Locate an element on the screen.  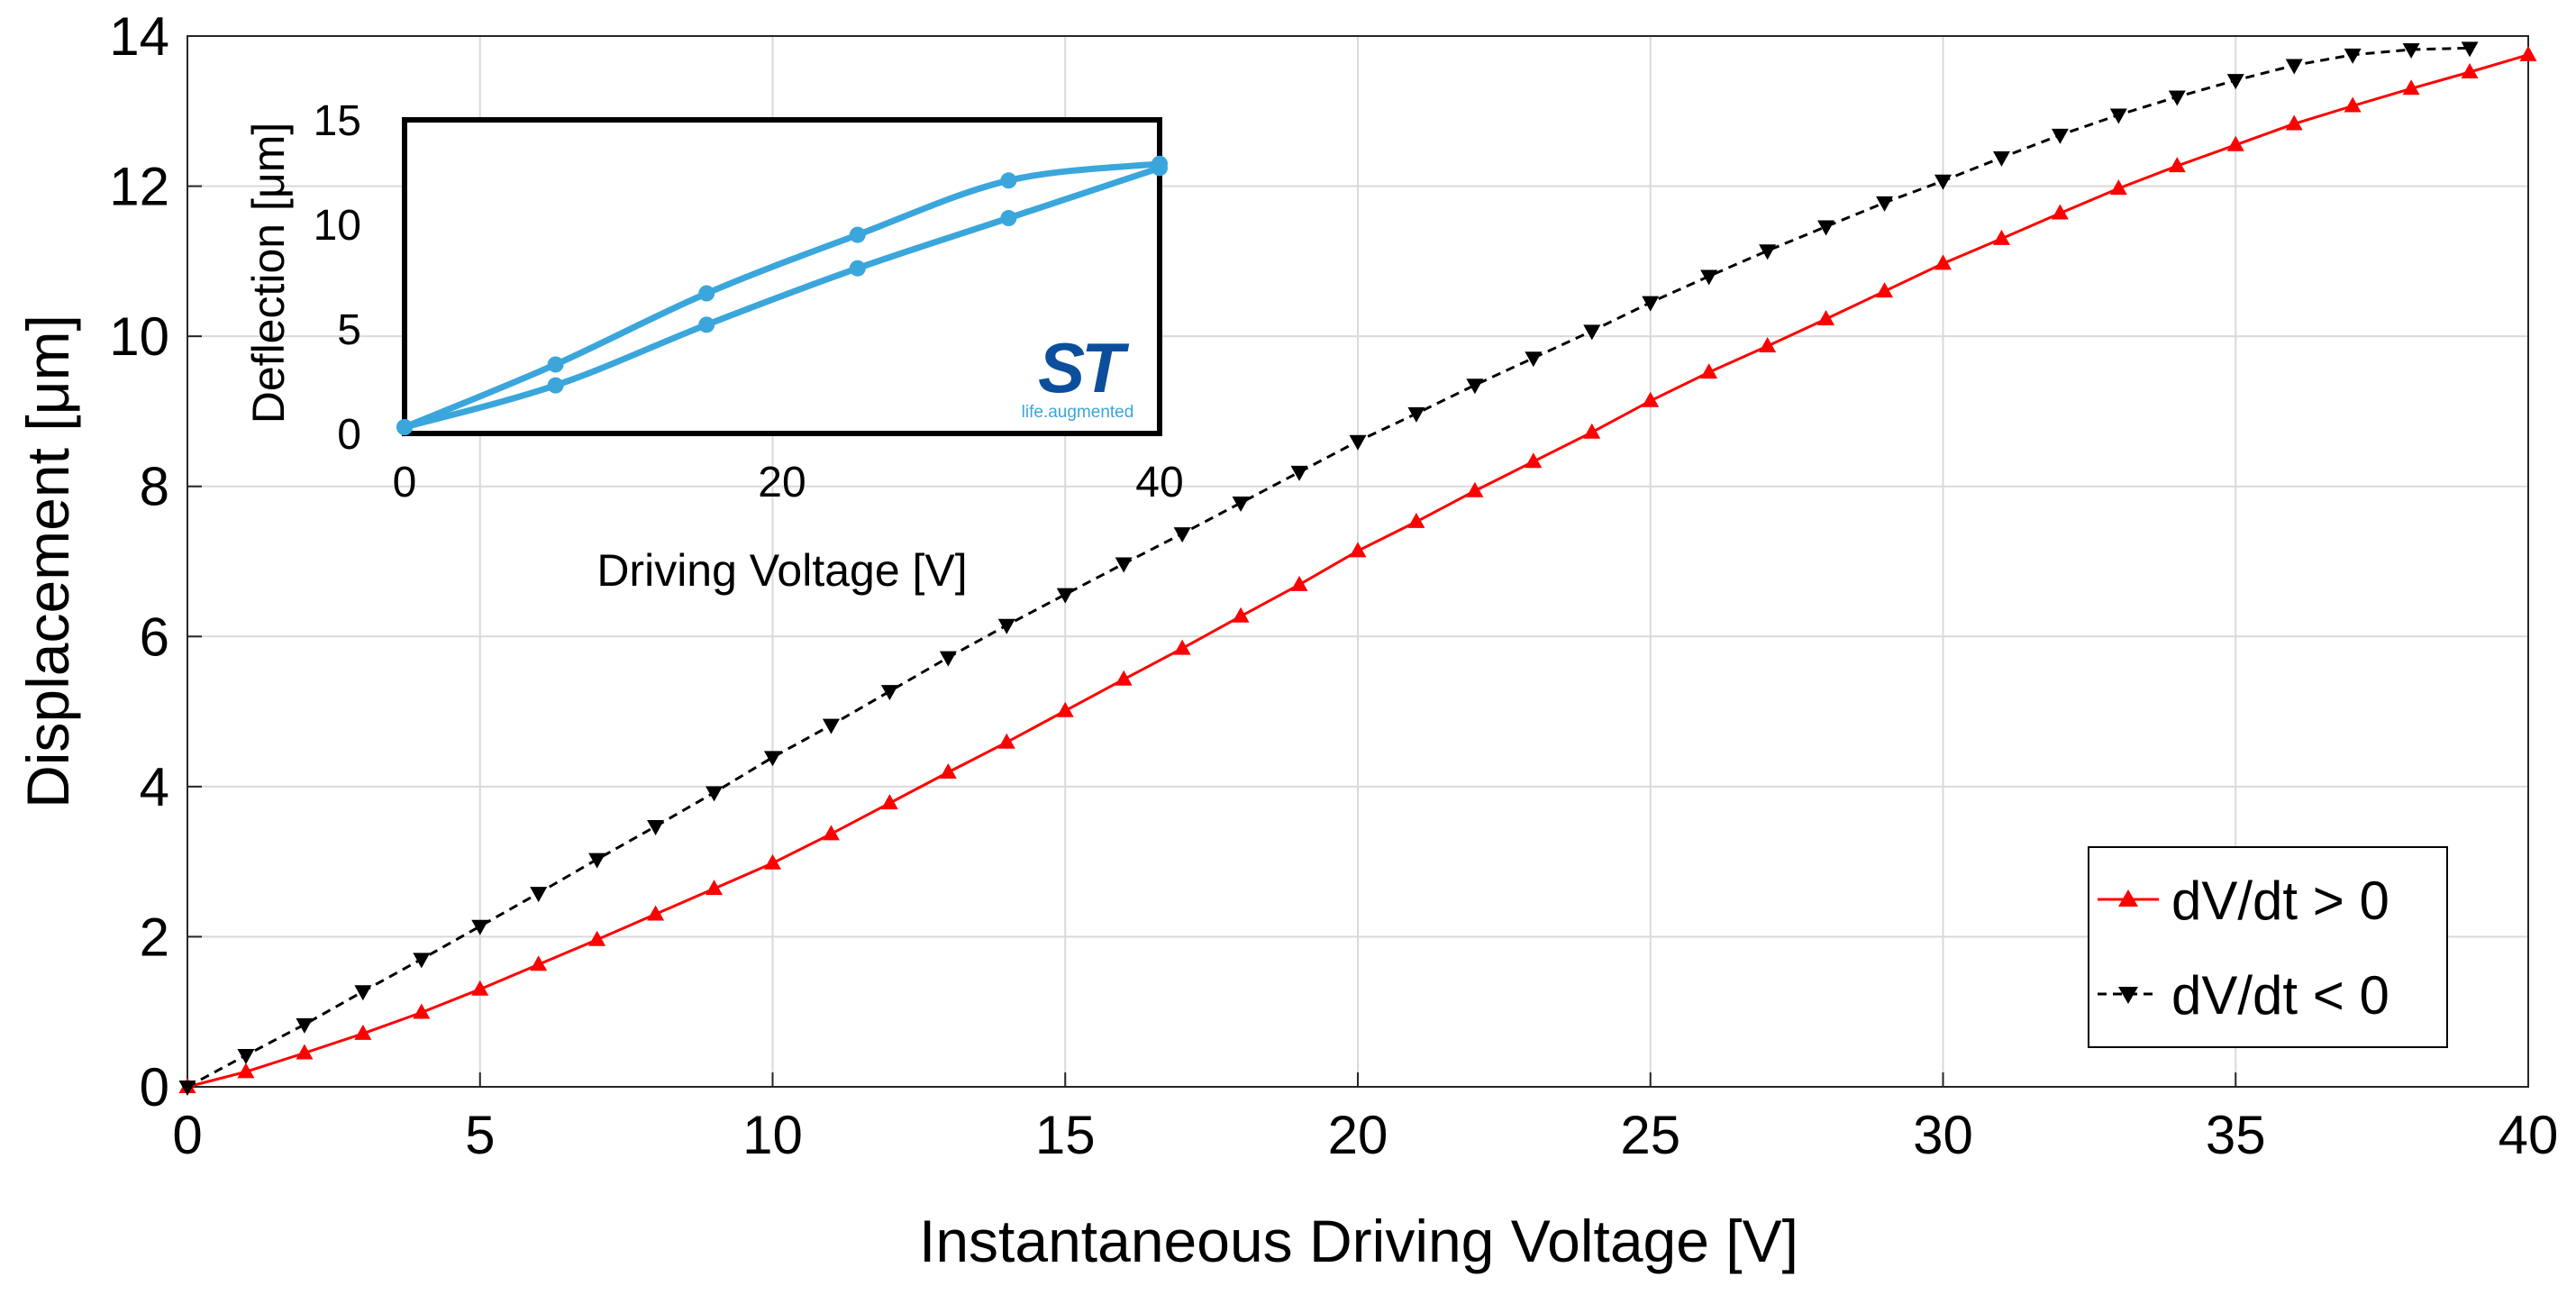
inset-x-axis-label: Driving Voltage [V] is located at coordinates (781, 570).